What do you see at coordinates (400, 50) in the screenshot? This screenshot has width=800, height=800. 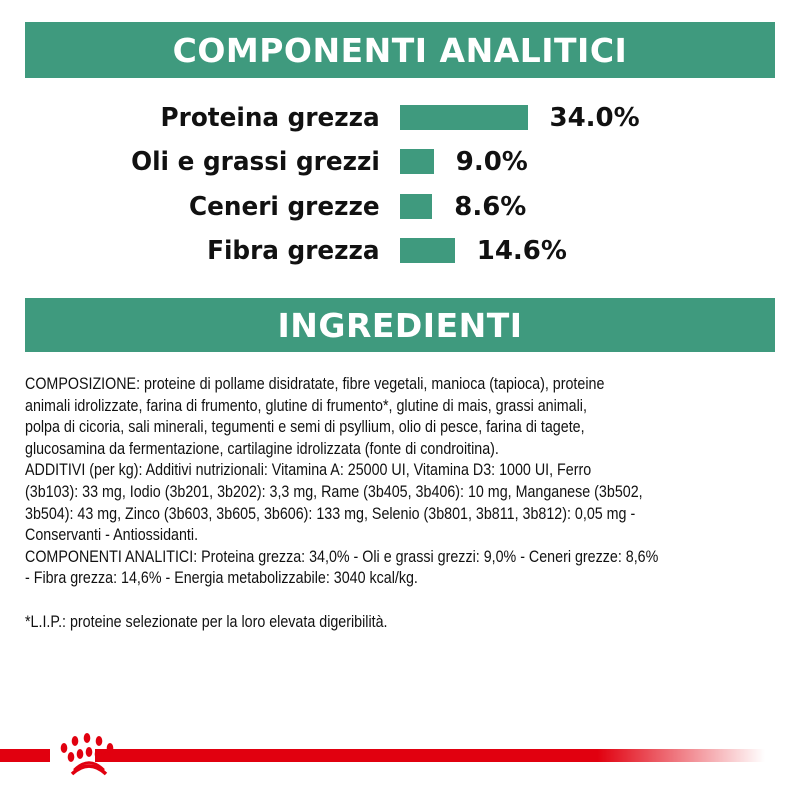 I see `analytics-header: COMPONENTI ANALITICI` at bounding box center [400, 50].